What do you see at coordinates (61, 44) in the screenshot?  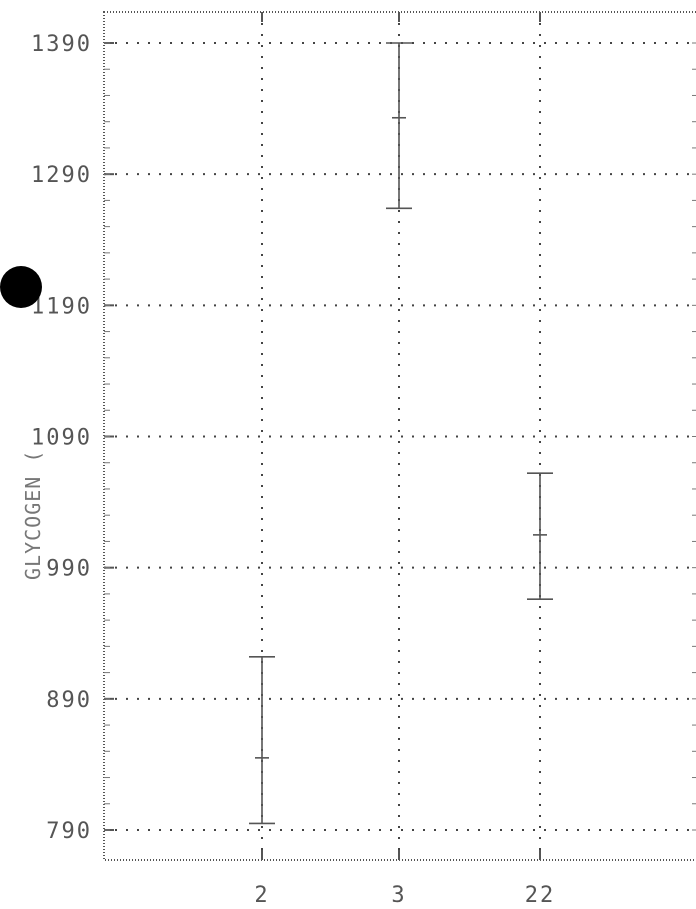 I see `y-tick-label: 1390` at bounding box center [61, 44].